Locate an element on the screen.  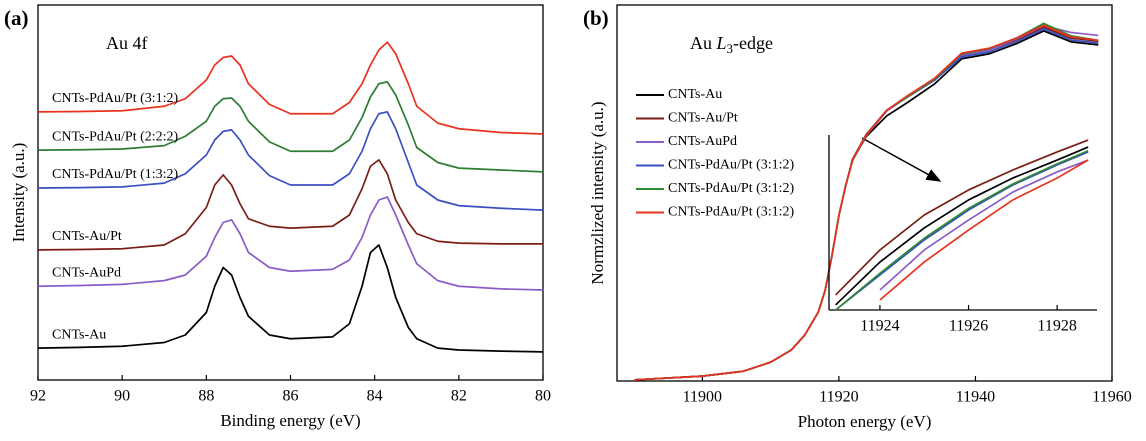
series-label: CNTs-PdAu/Pt (3:1:2) is located at coordinates (115, 98).